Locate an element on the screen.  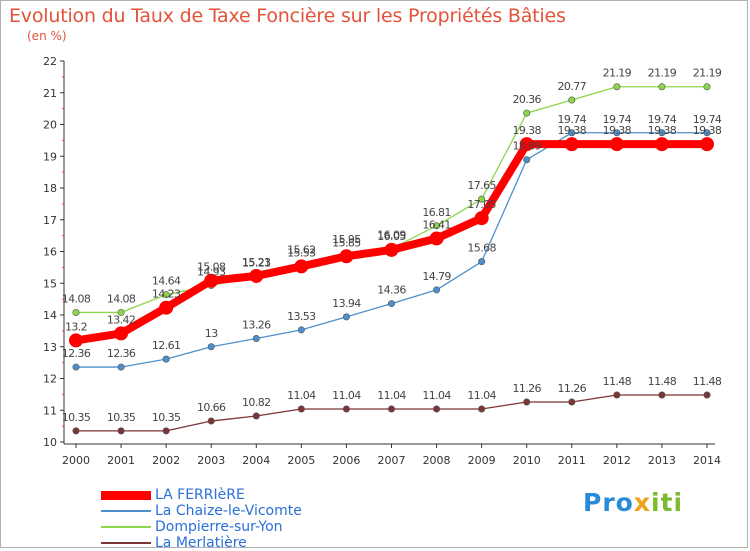
data-label: 16.81 is located at coordinates (436, 212).